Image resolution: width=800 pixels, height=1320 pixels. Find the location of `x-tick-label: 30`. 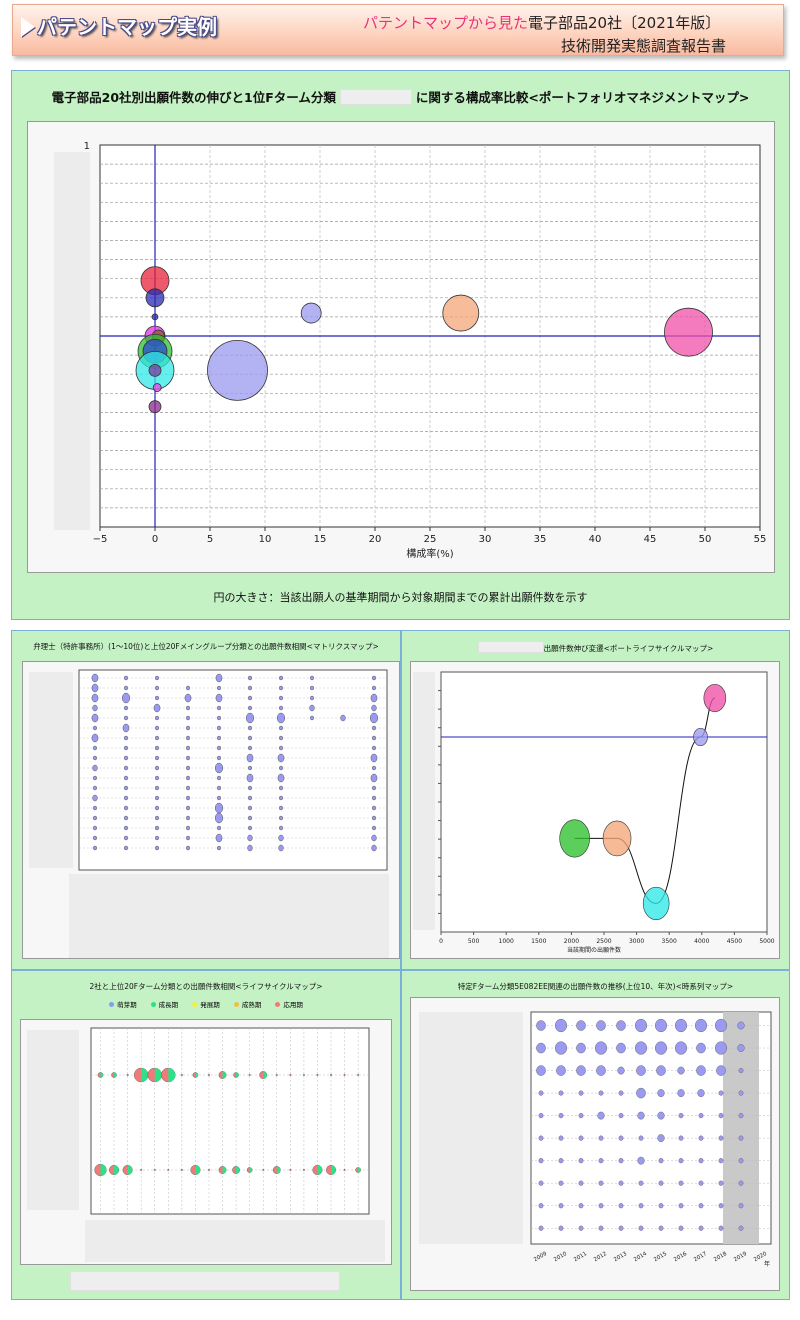

x-tick-label: 30 is located at coordinates (485, 539).